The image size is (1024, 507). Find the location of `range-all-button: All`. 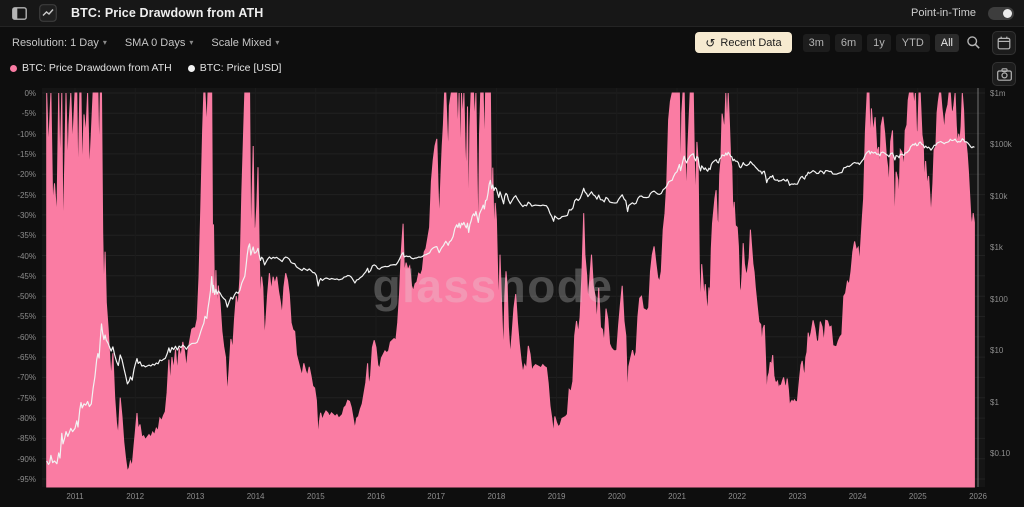

range-all-button: All is located at coordinates (946, 42).